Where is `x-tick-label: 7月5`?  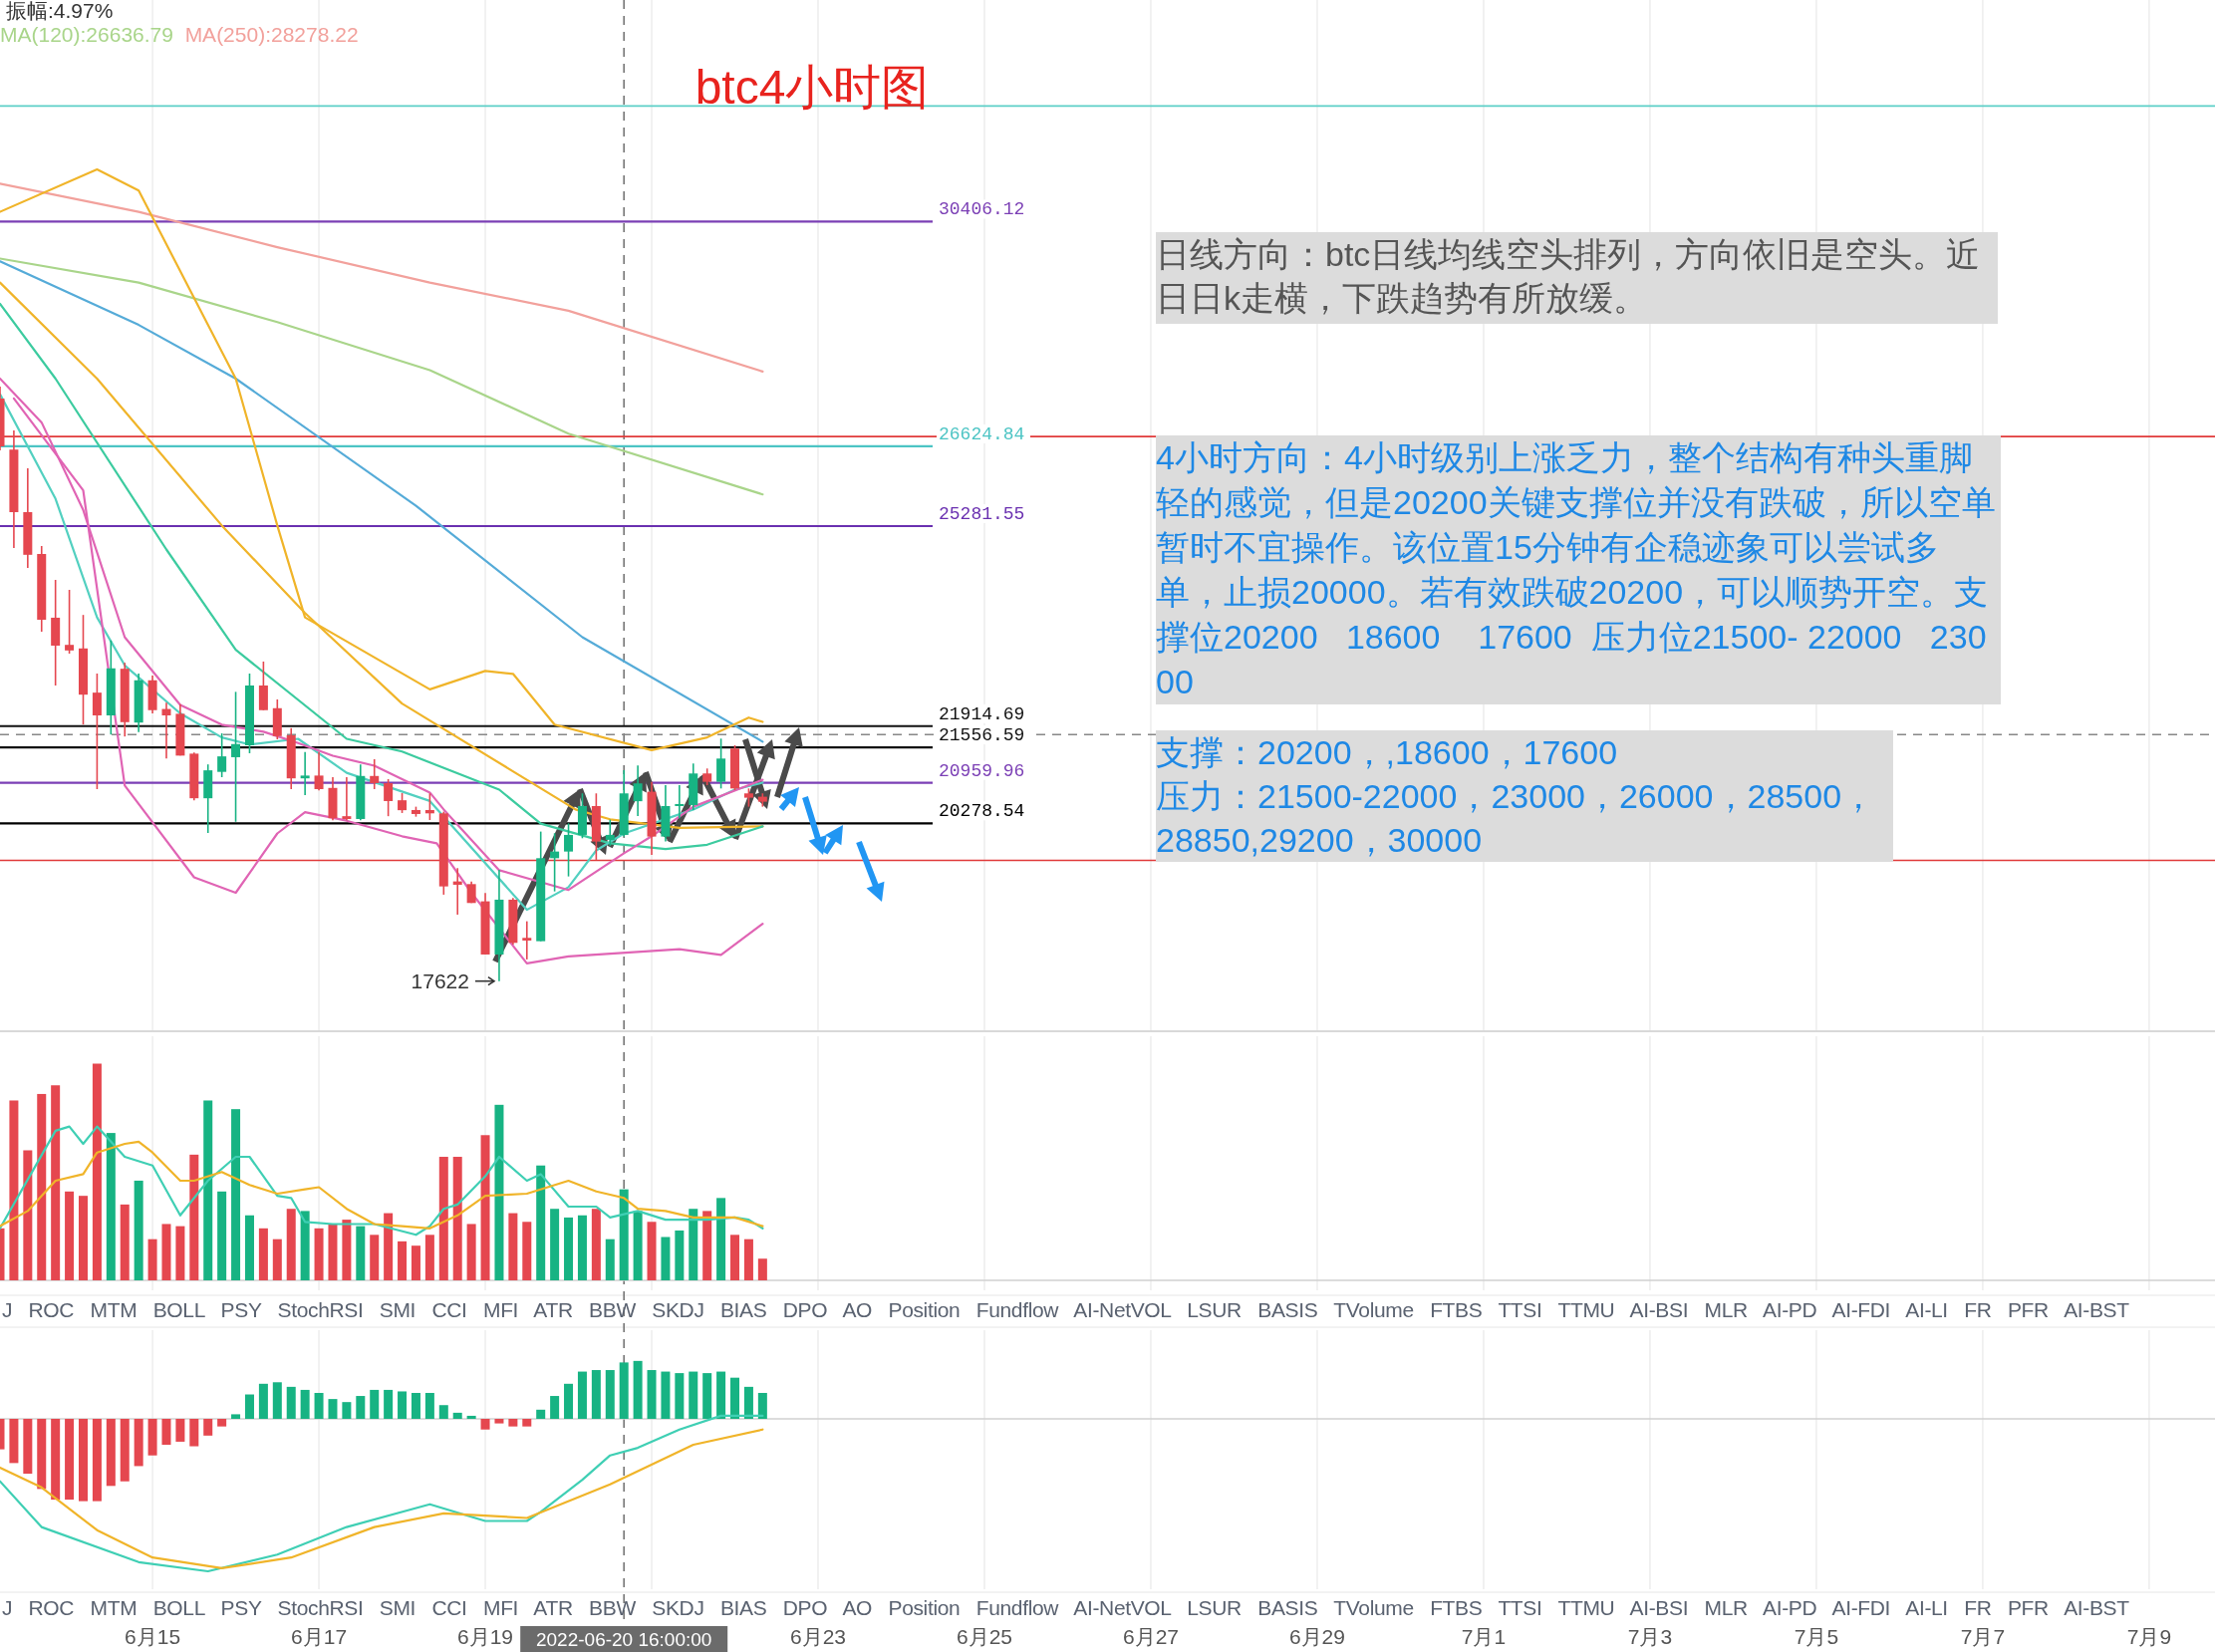 x-tick-label: 7月5 is located at coordinates (1816, 1636).